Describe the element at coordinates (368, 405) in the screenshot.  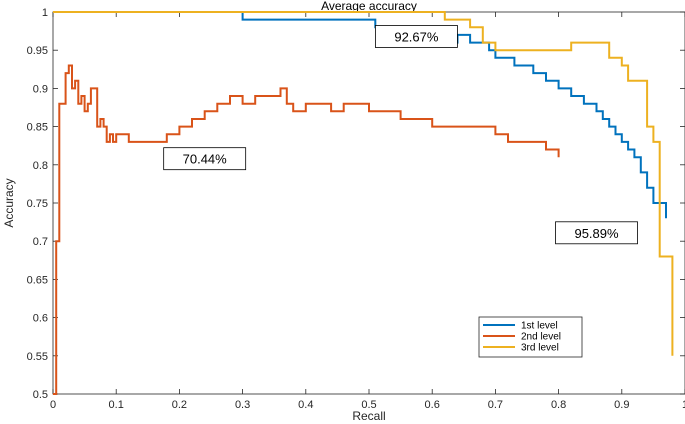
I see `x-tick-label: 0.5` at that location.